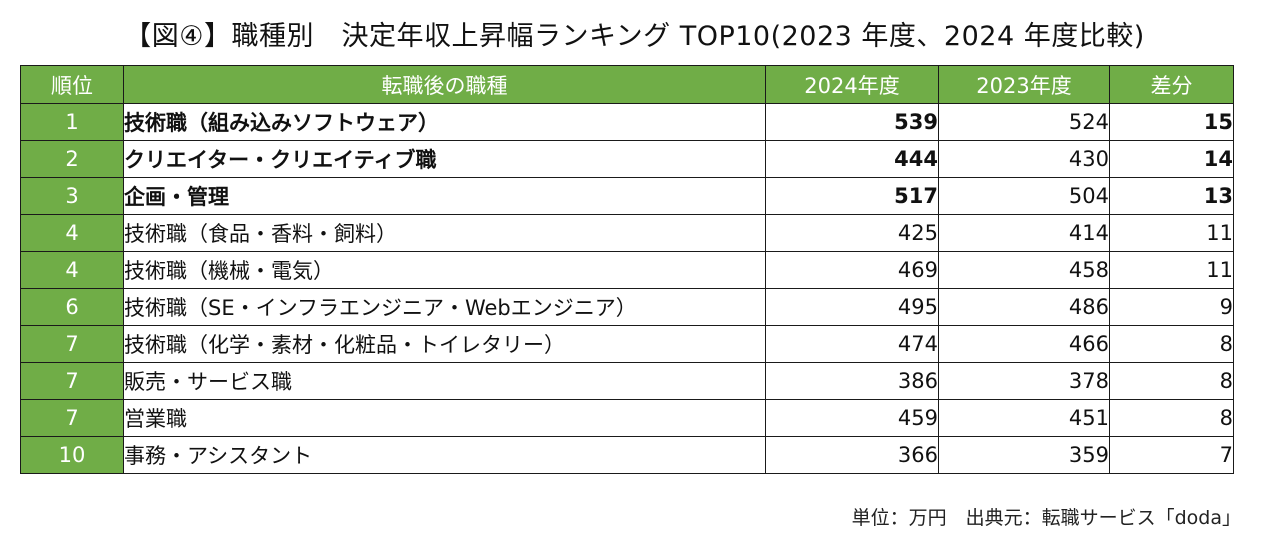 This screenshot has width=1269, height=540. Describe the element at coordinates (1024, 418) in the screenshot. I see `value-2023-cell: 451` at that location.